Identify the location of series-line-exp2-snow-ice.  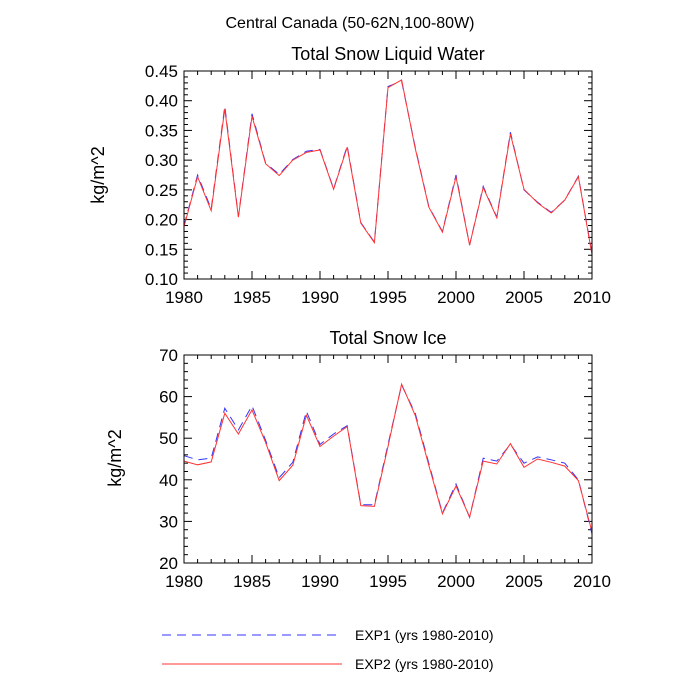
(388, 457).